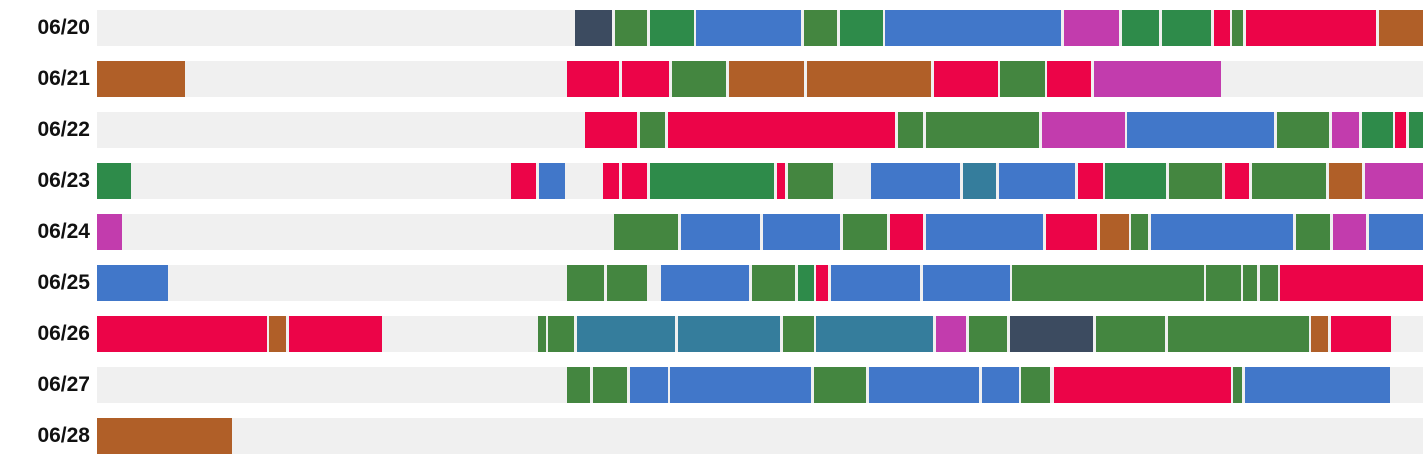  What do you see at coordinates (63, 27) in the screenshot?
I see `day-label: 06/20` at bounding box center [63, 27].